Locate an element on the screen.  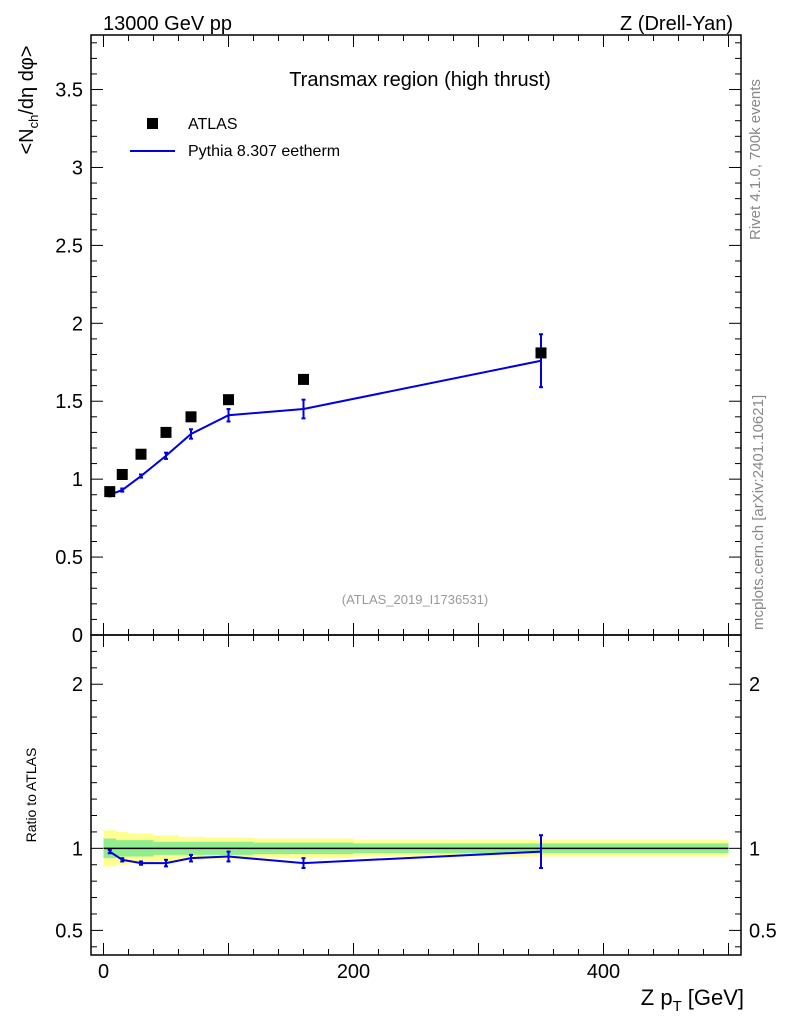
ratio-y-axis-label: Ratio to ATLAS is located at coordinates (31, 795).